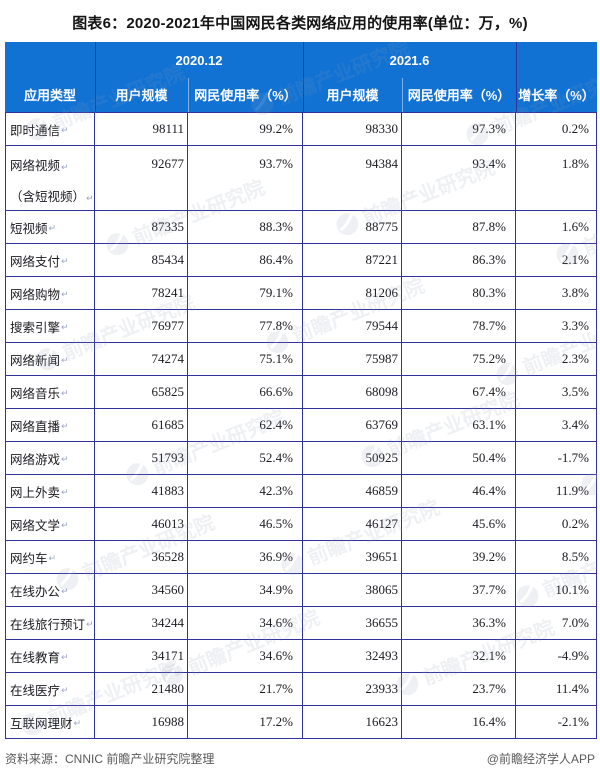 This screenshot has height=783, width=600. I want to click on app-type-label: 在线教育, so click(35, 657).